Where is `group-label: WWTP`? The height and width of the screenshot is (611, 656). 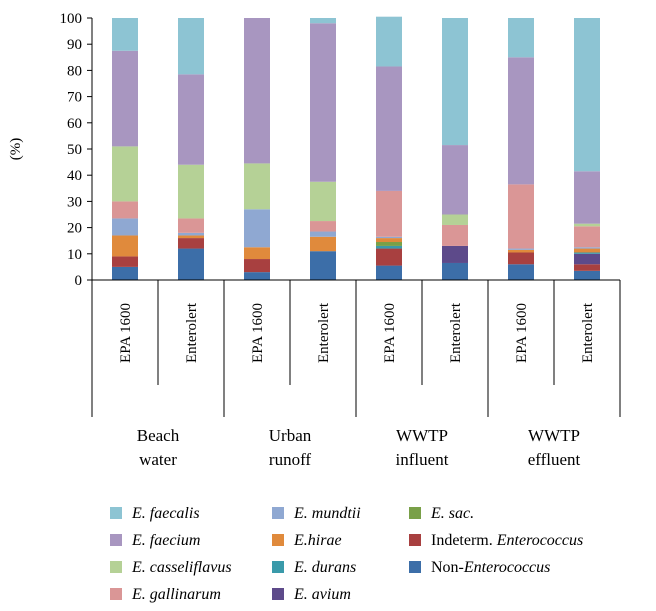
group-label: WWTP is located at coordinates (422, 435).